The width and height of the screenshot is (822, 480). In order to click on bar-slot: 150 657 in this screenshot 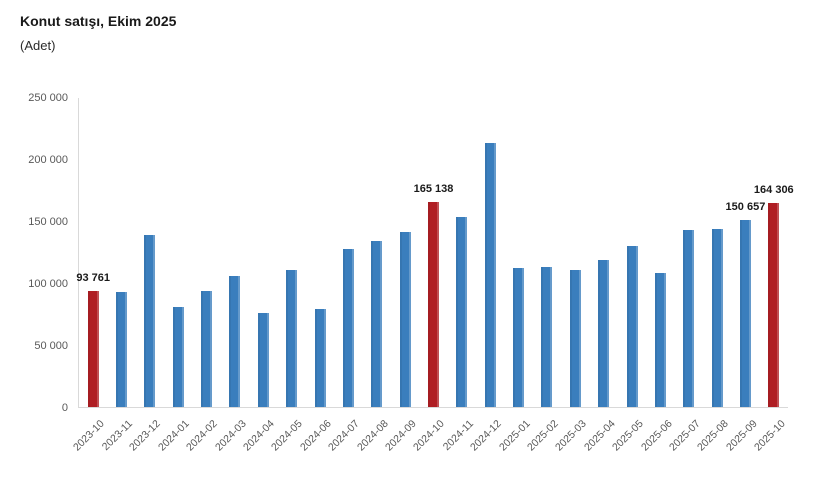, I will do `click(745, 252)`.